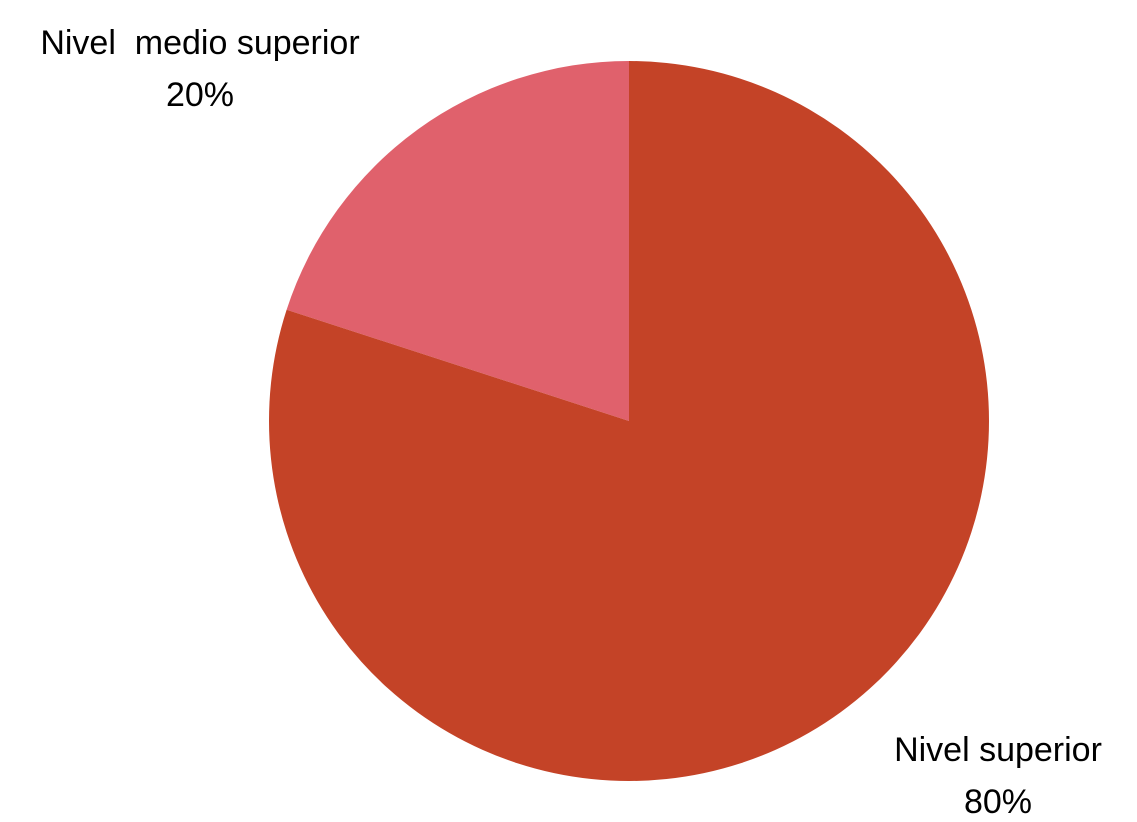 Image resolution: width=1137 pixels, height=822 pixels. I want to click on data-label-group-medio-superior: Nivel medio superior 20%, so click(199, 69).